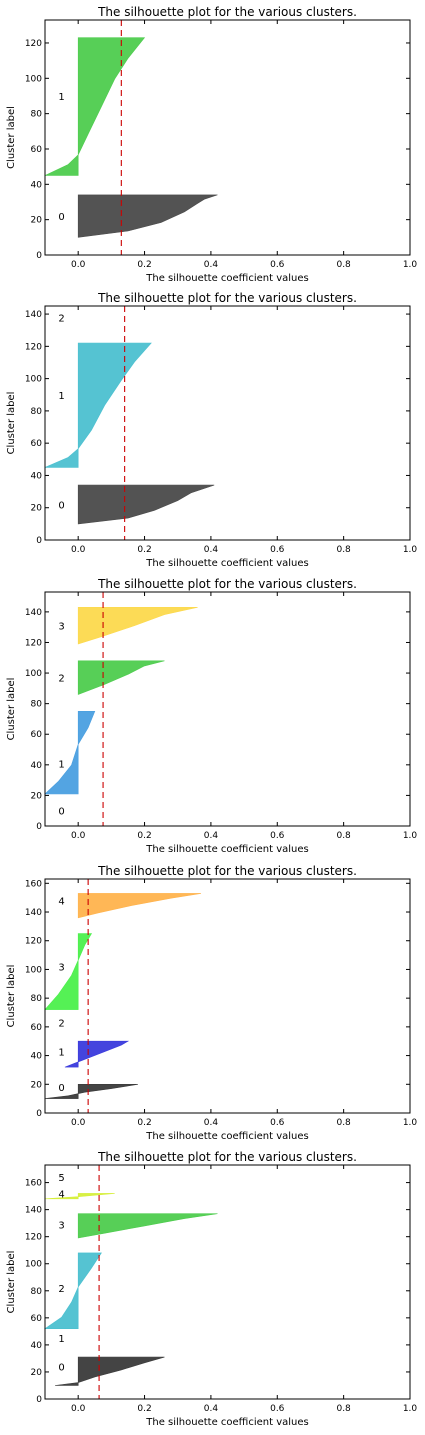  What do you see at coordinates (33, 1184) in the screenshot?
I see `y-tick-label: 160` at bounding box center [33, 1184].